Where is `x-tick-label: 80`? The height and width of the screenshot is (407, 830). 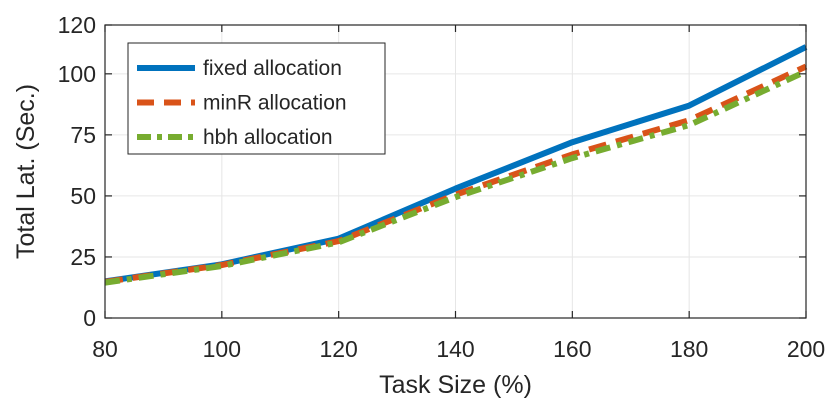 x-tick-label: 80 is located at coordinates (105, 349).